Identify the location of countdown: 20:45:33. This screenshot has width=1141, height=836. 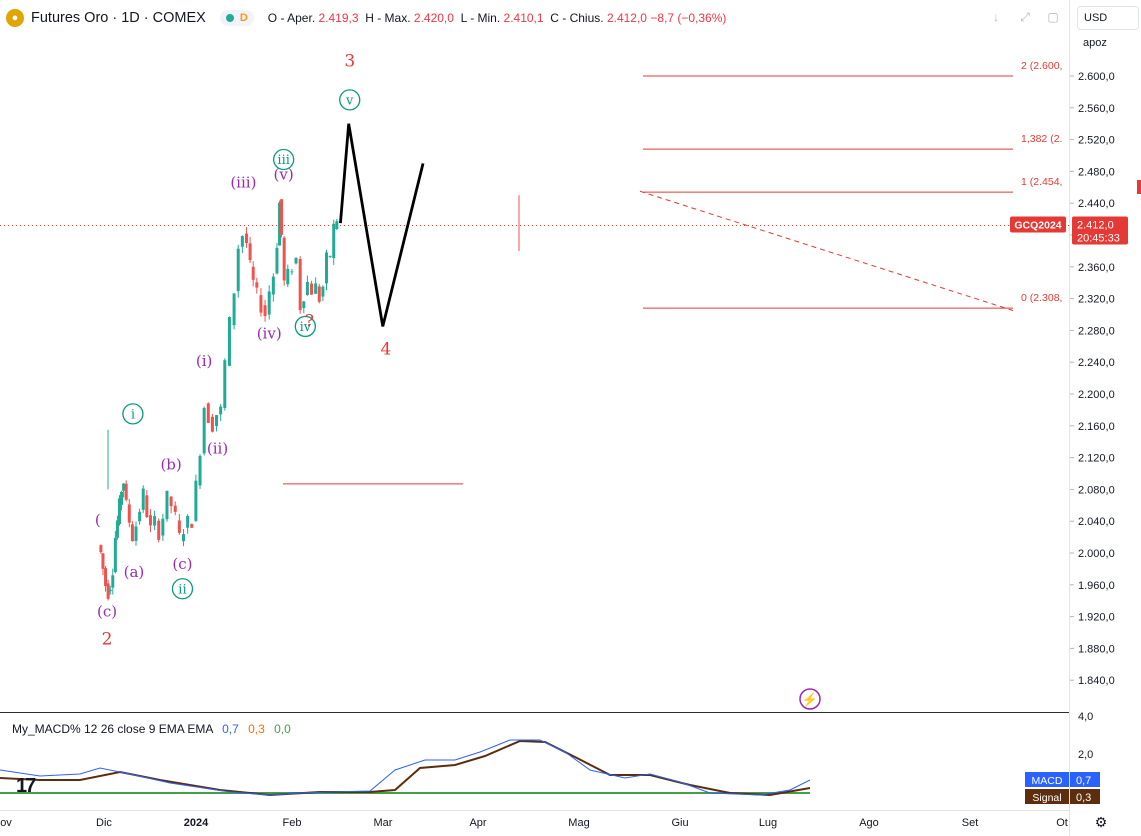
(1098, 238).